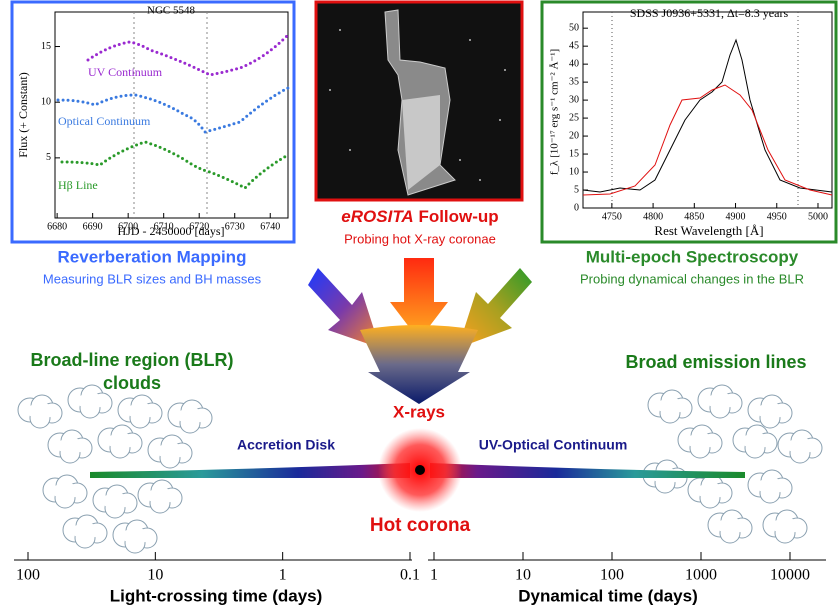 The width and height of the screenshot is (840, 609). I want to click on tick-label: 1000, so click(701, 575).